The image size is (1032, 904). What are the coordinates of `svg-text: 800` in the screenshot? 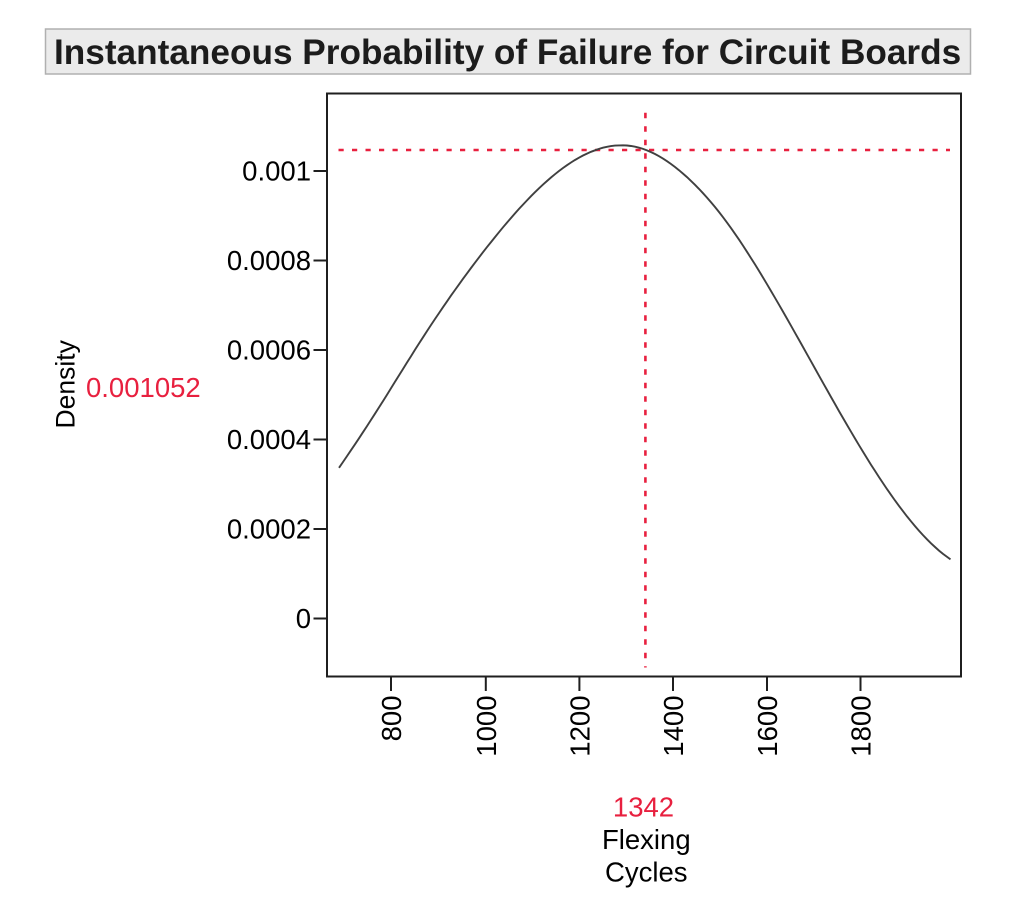 It's located at (391, 719).